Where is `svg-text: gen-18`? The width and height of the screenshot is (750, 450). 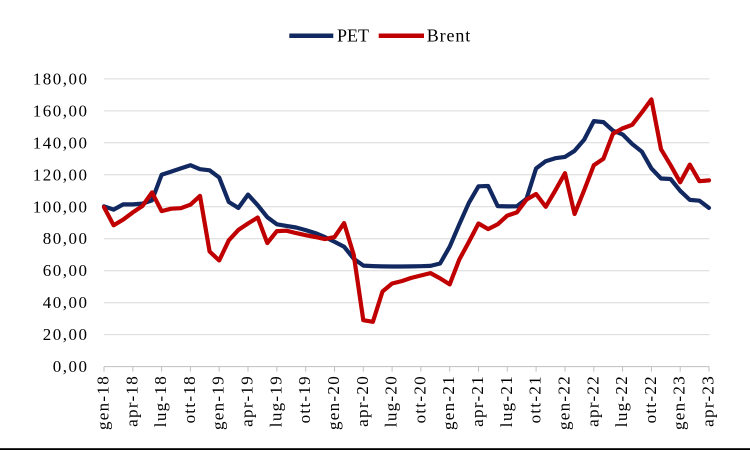
svg-text: gen-18 is located at coordinates (103, 402).